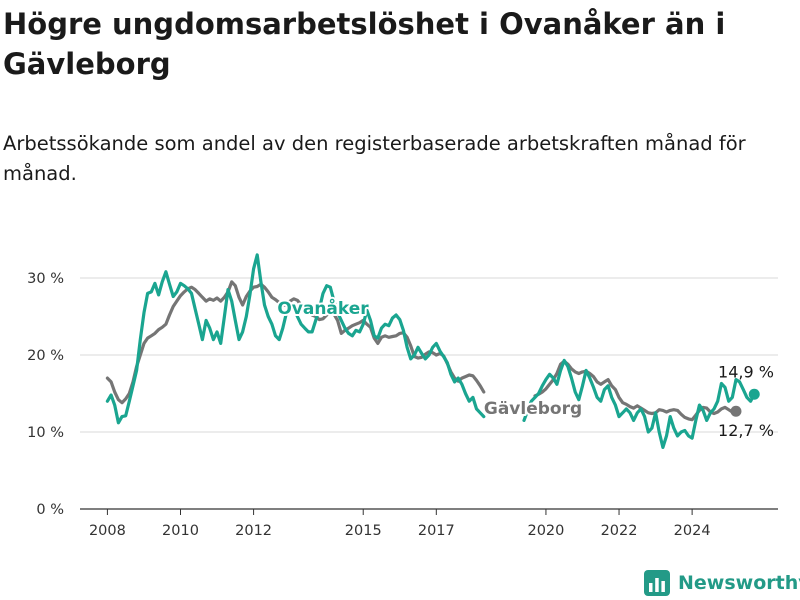 The image size is (800, 600). I want to click on end-value-label: 12,7 %, so click(746, 430).